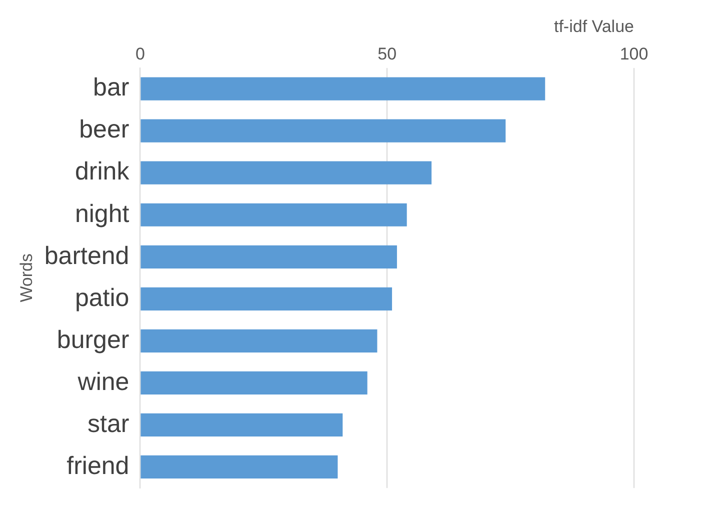 This screenshot has width=702, height=514. I want to click on y-tick-label: drink, so click(102, 172).